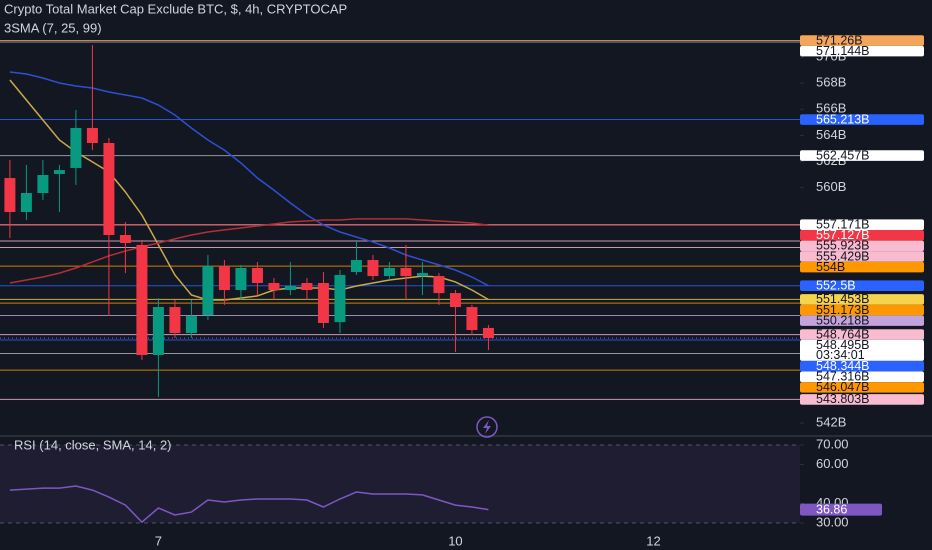  Describe the element at coordinates (653, 540) in the screenshot. I see `x-tick-label: 12` at that location.